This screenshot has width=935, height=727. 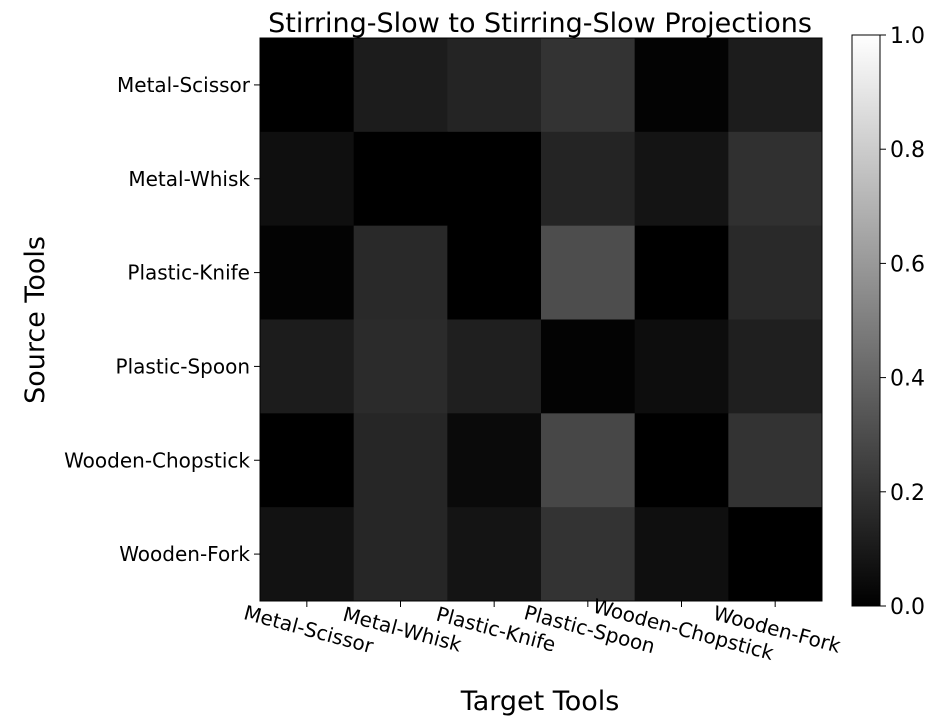 What do you see at coordinates (184, 85) in the screenshot?
I see `y-tick-label: Metal-Scissor` at bounding box center [184, 85].